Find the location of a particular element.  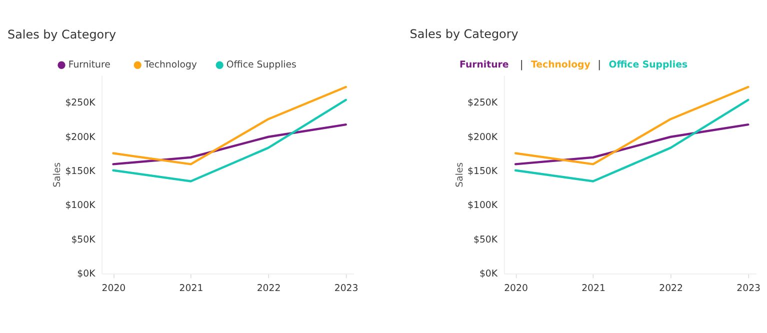

text: Office Supplies is located at coordinates (648, 65).